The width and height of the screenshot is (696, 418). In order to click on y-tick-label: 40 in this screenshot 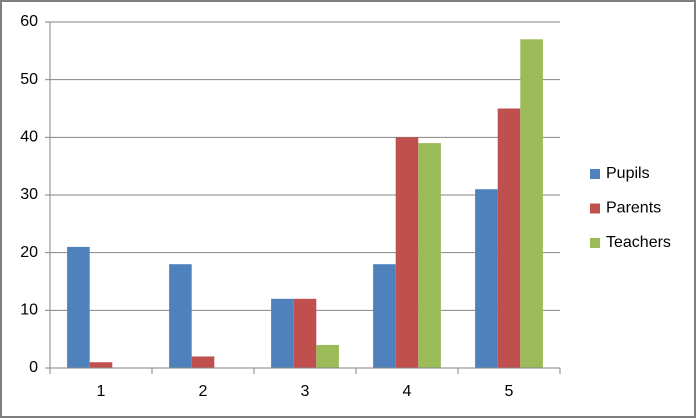, I will do `click(29, 137)`.